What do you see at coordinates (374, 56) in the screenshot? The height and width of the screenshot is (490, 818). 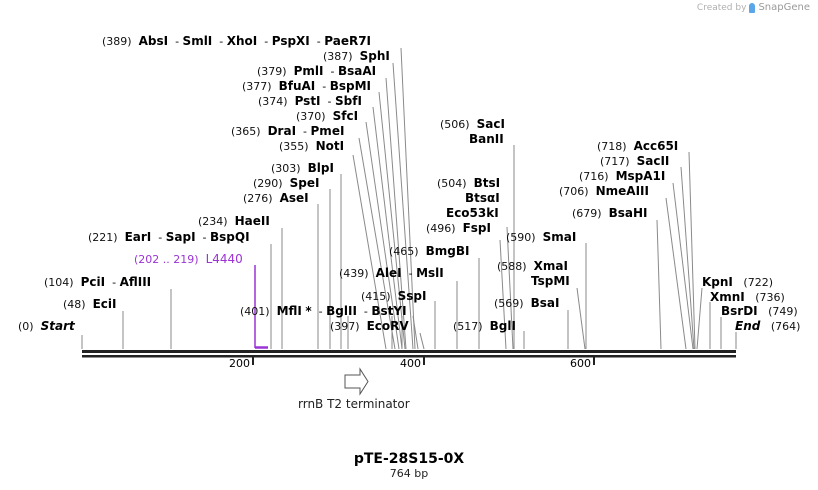 I see `enzyme-sphi: SphI` at bounding box center [374, 56].